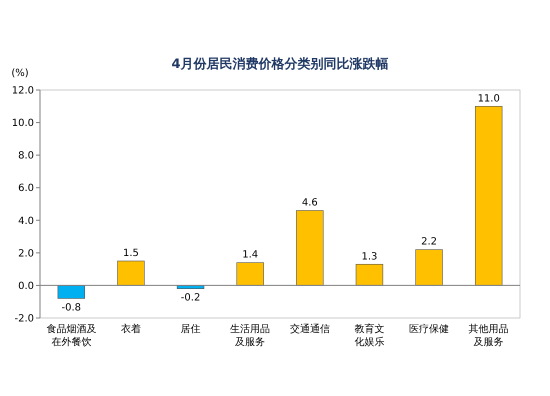  I want to click on y-axis-title: (%), so click(20, 73).